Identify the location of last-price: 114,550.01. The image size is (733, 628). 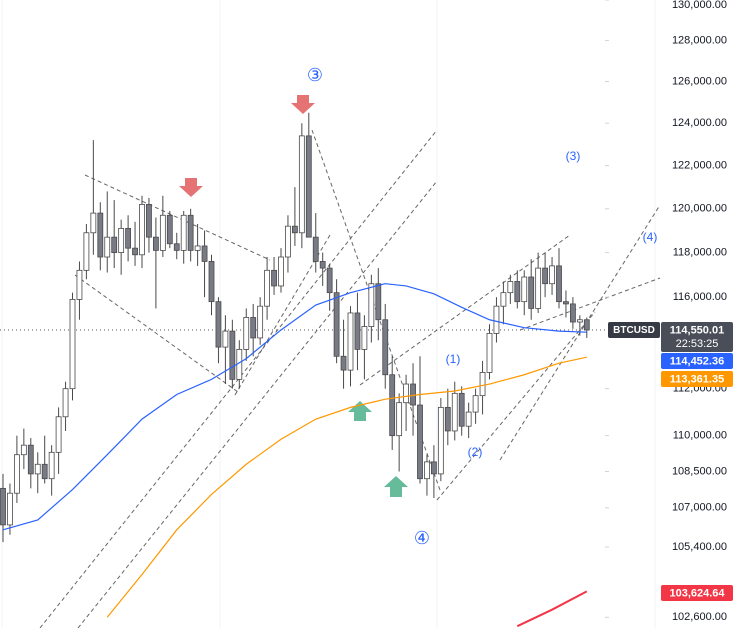
(697, 330).